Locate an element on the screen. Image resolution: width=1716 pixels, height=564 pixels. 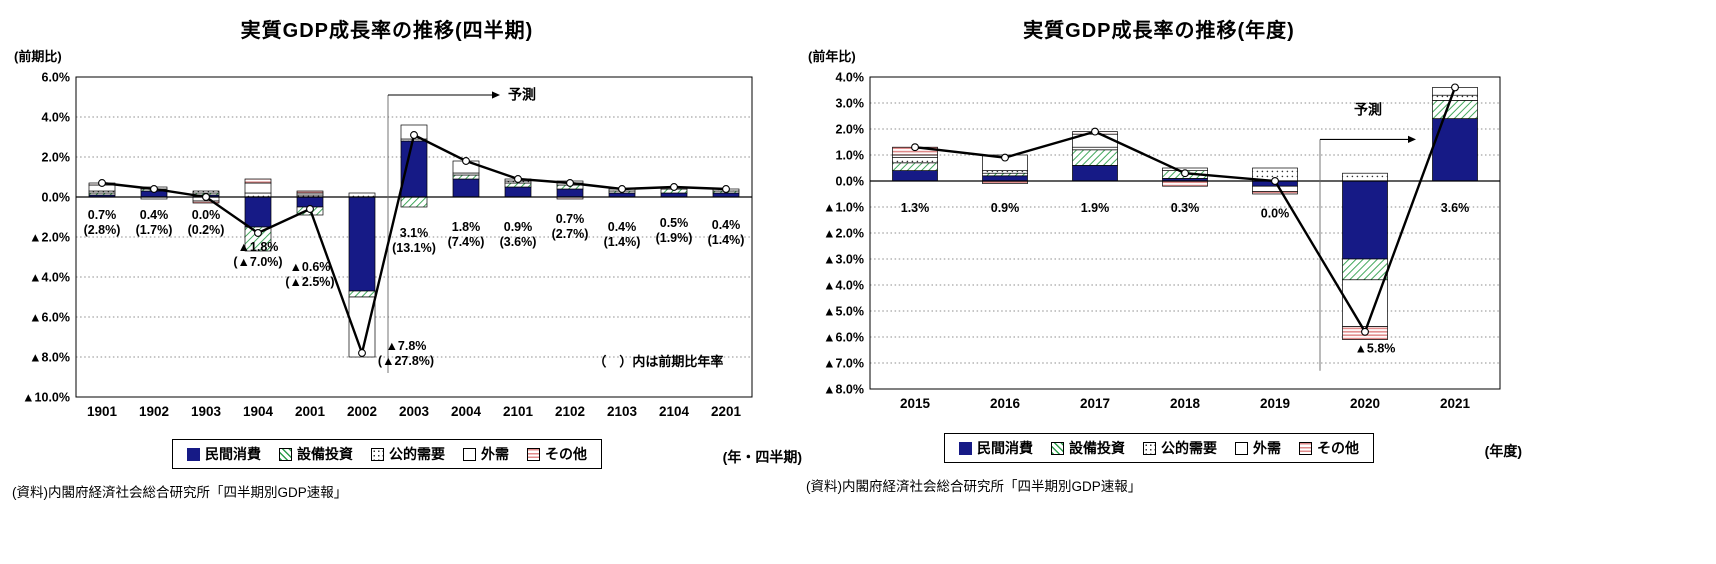
y-tick-label: 1.0% is located at coordinates (850, 156).